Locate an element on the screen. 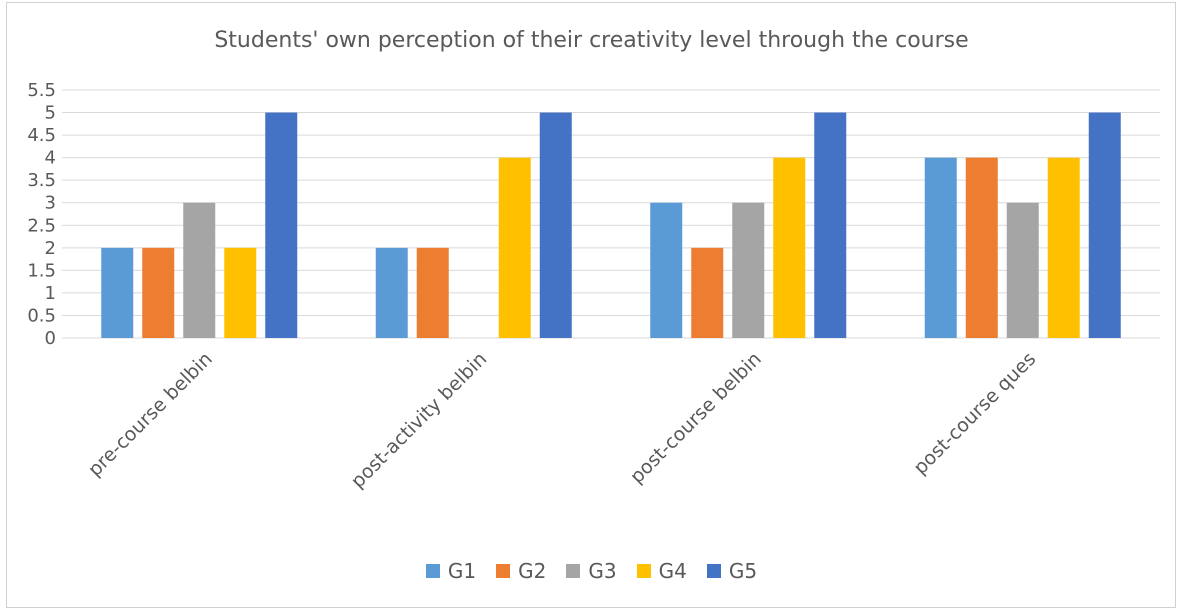 The width and height of the screenshot is (1183, 614). legend-item-g4: G4 is located at coordinates (661, 571).